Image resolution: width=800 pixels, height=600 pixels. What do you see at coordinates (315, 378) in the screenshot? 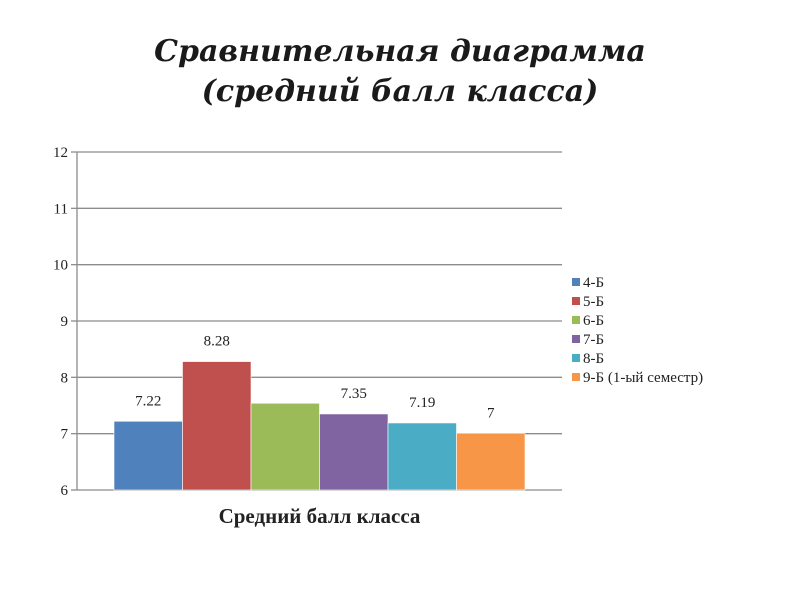
I see `data-labels: 7.22 8.28 7.35 7.19 7` at bounding box center [315, 378].